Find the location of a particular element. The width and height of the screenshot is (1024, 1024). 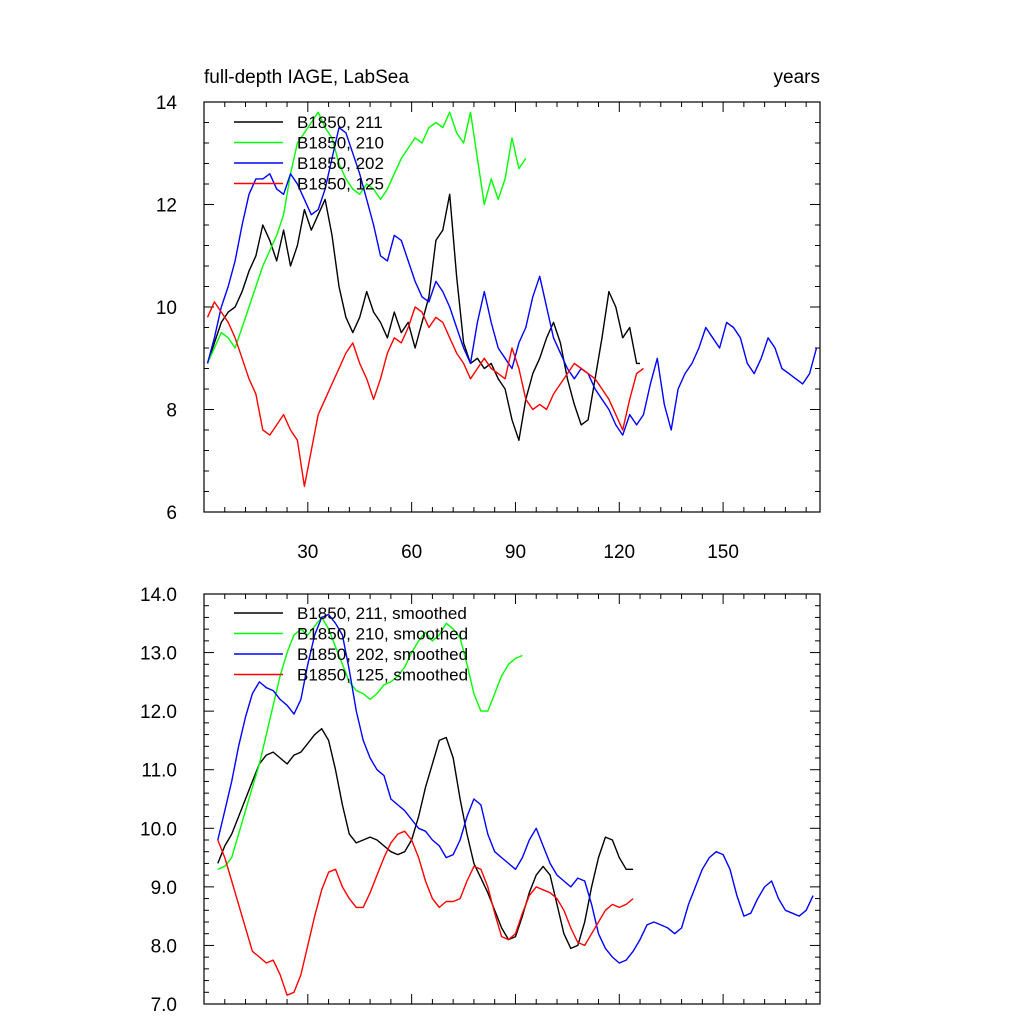

x-tick-label: 90 is located at coordinates (515, 552).